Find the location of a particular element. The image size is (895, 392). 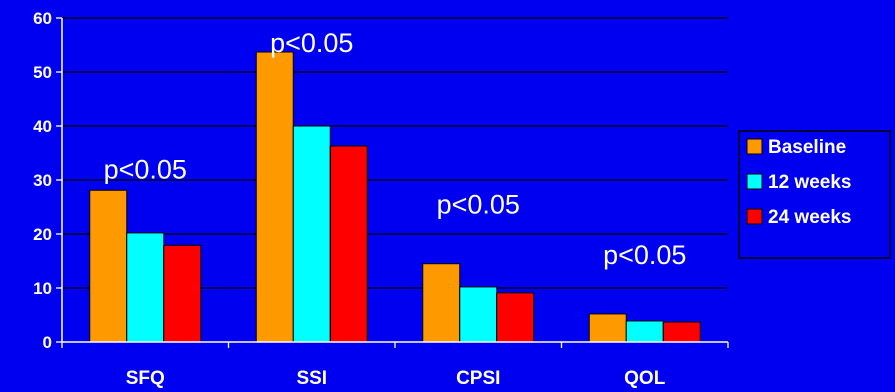

bar-qol-24-weeks is located at coordinates (681, 332).